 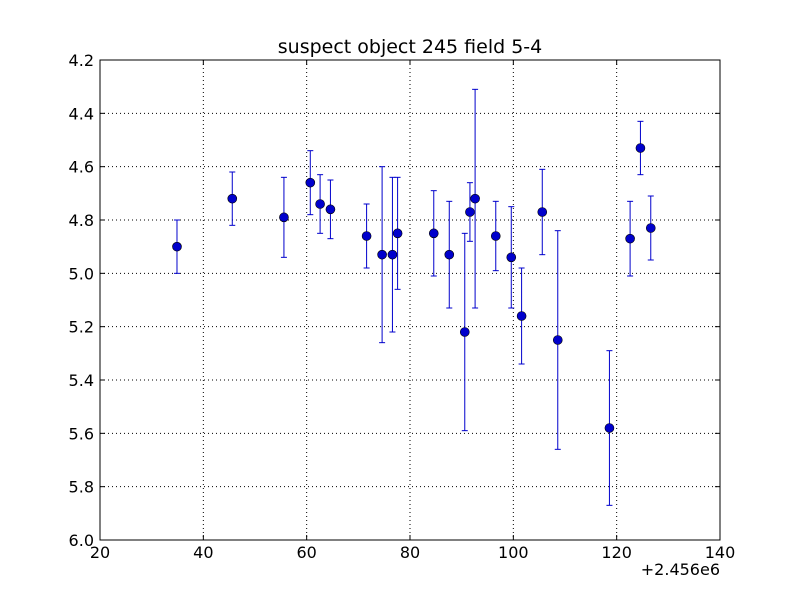 What do you see at coordinates (410, 552) in the screenshot?
I see `x-tick-label: 80` at bounding box center [410, 552].